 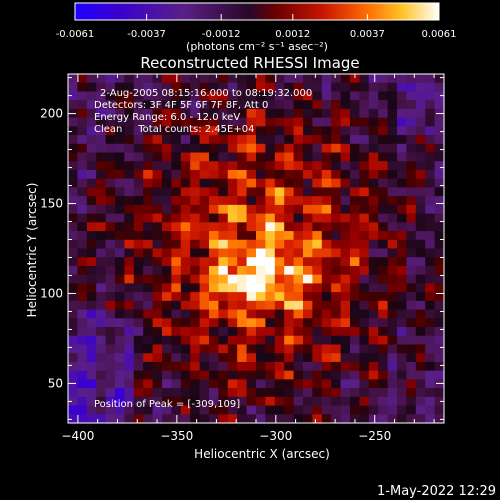 What do you see at coordinates (176, 436) in the screenshot?
I see `x-tick-label: −350` at bounding box center [176, 436].